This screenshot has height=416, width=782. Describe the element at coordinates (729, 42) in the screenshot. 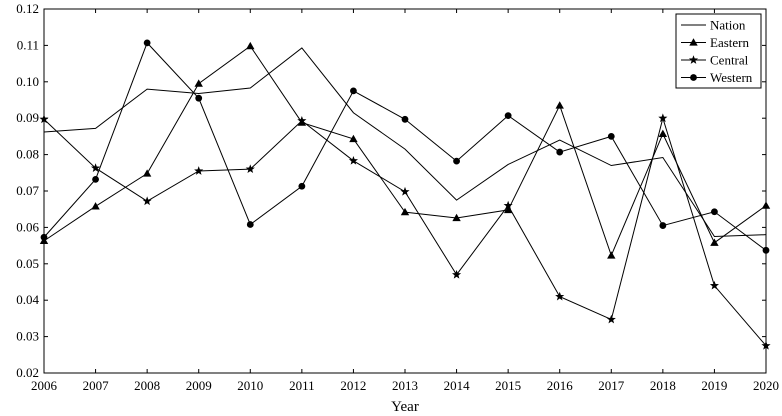

I see `legend-label: Eastern` at that location.